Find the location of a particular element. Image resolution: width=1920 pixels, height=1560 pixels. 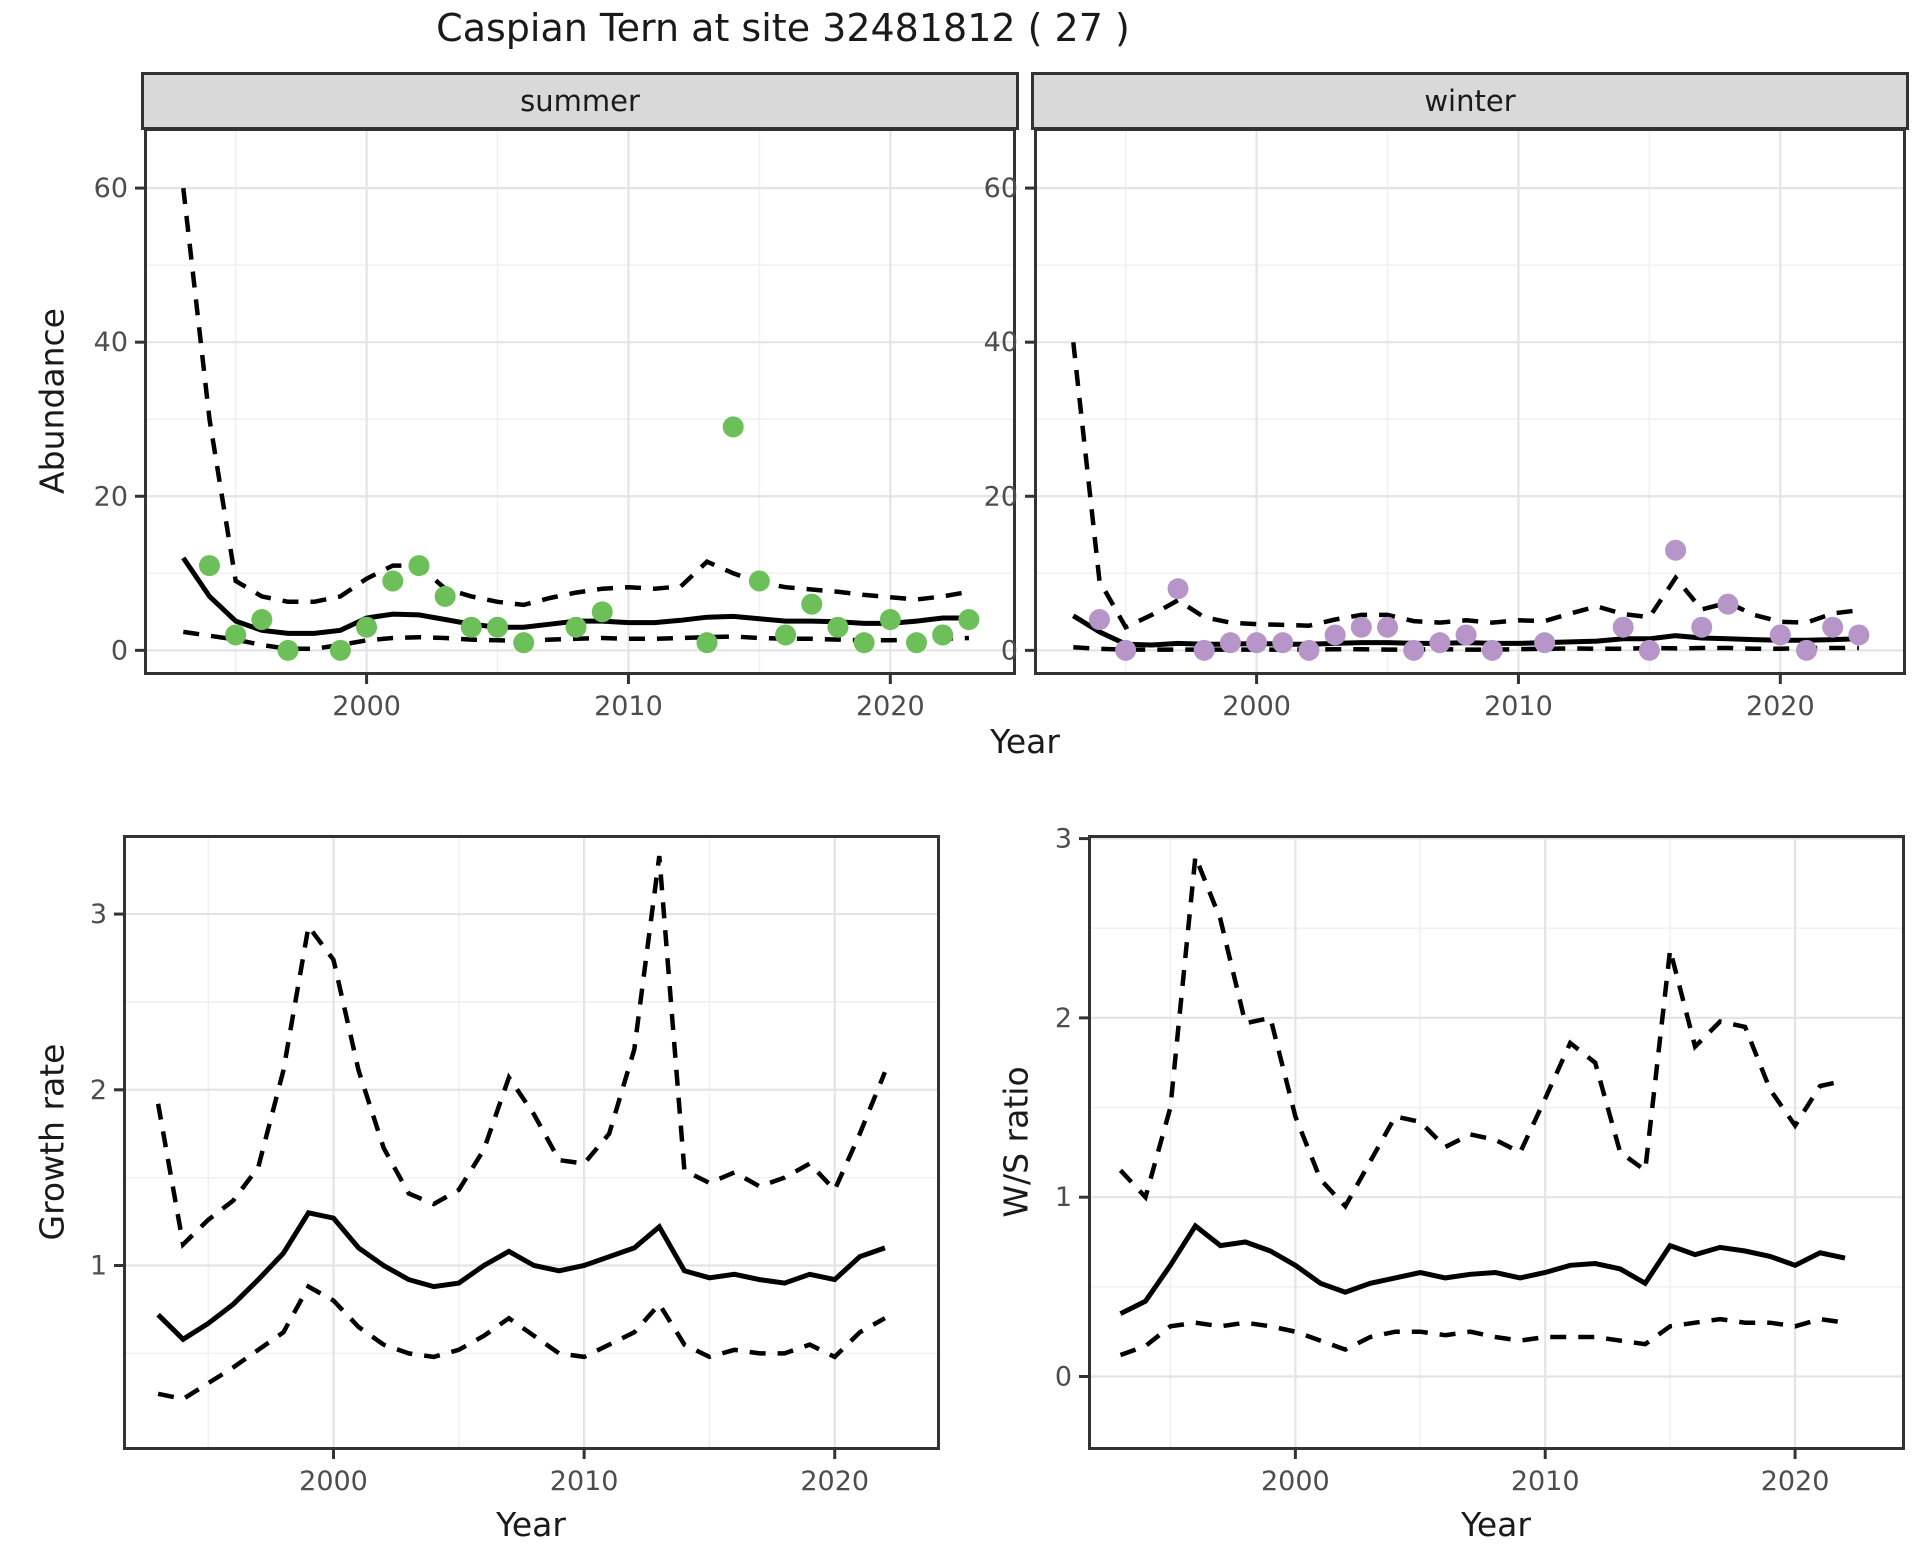

facet-strip-label: winter is located at coordinates (1470, 101).